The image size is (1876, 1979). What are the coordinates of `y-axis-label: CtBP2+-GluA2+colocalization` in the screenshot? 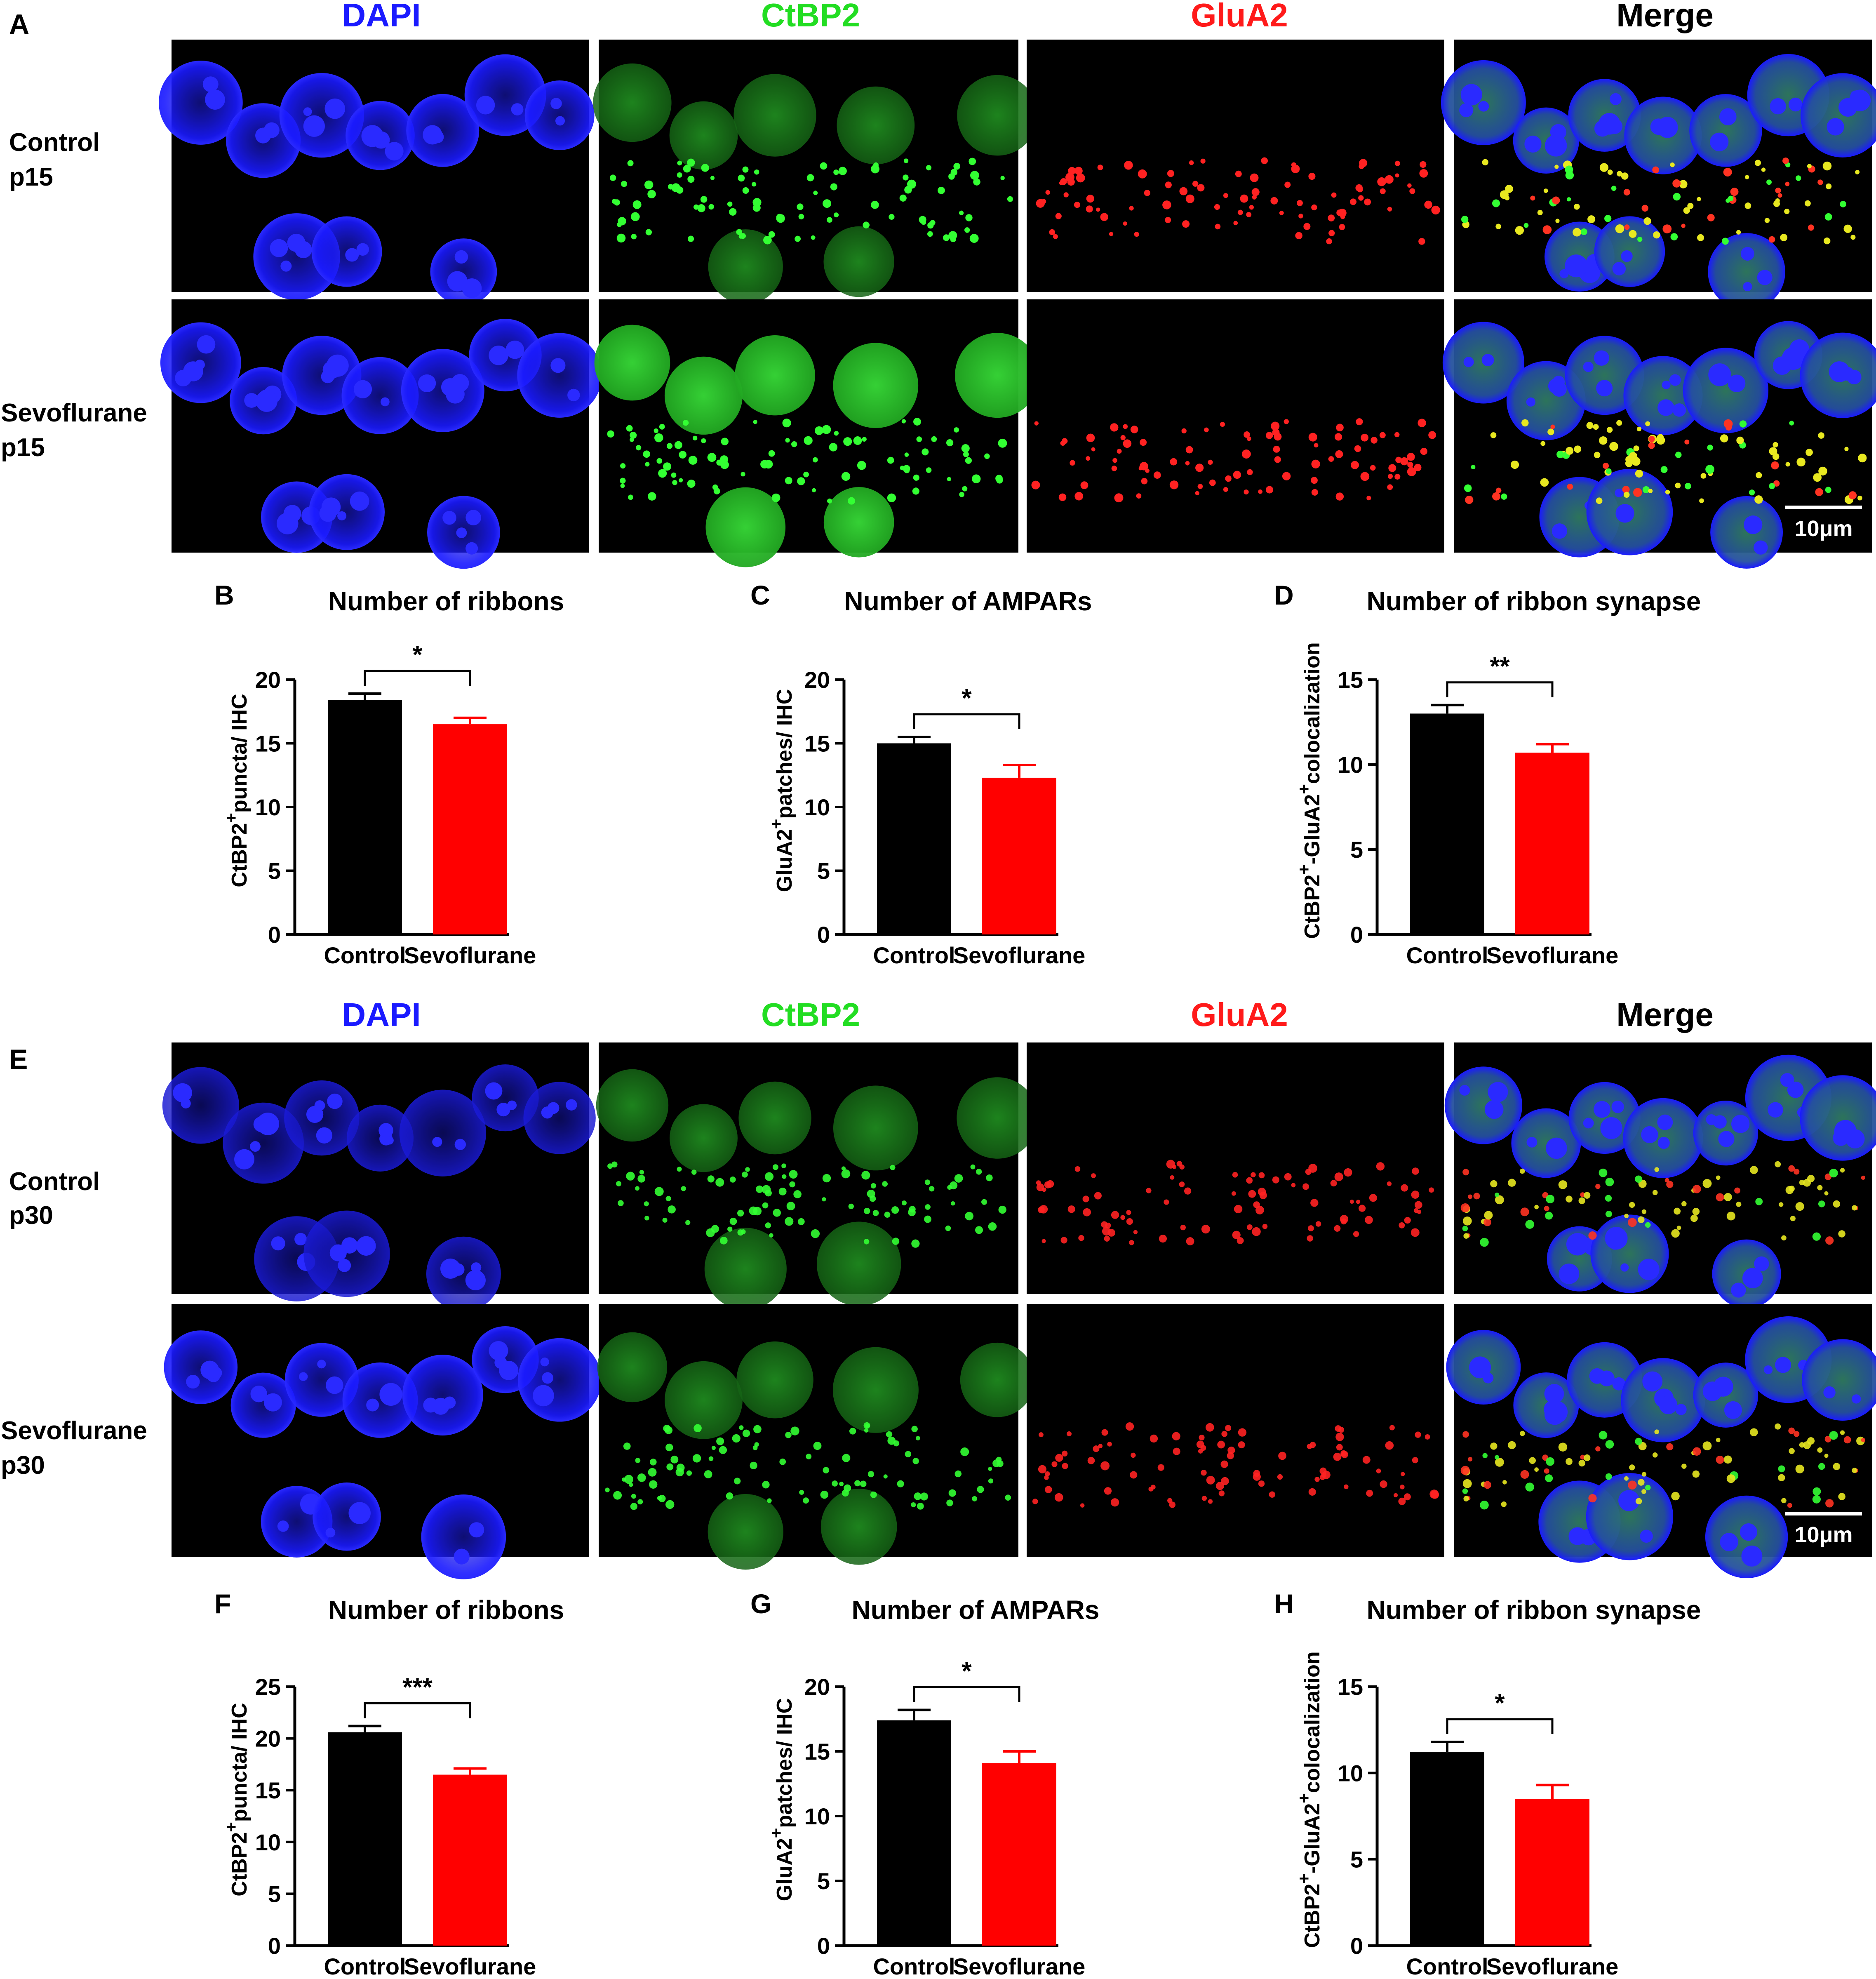 It's located at (1309, 790).